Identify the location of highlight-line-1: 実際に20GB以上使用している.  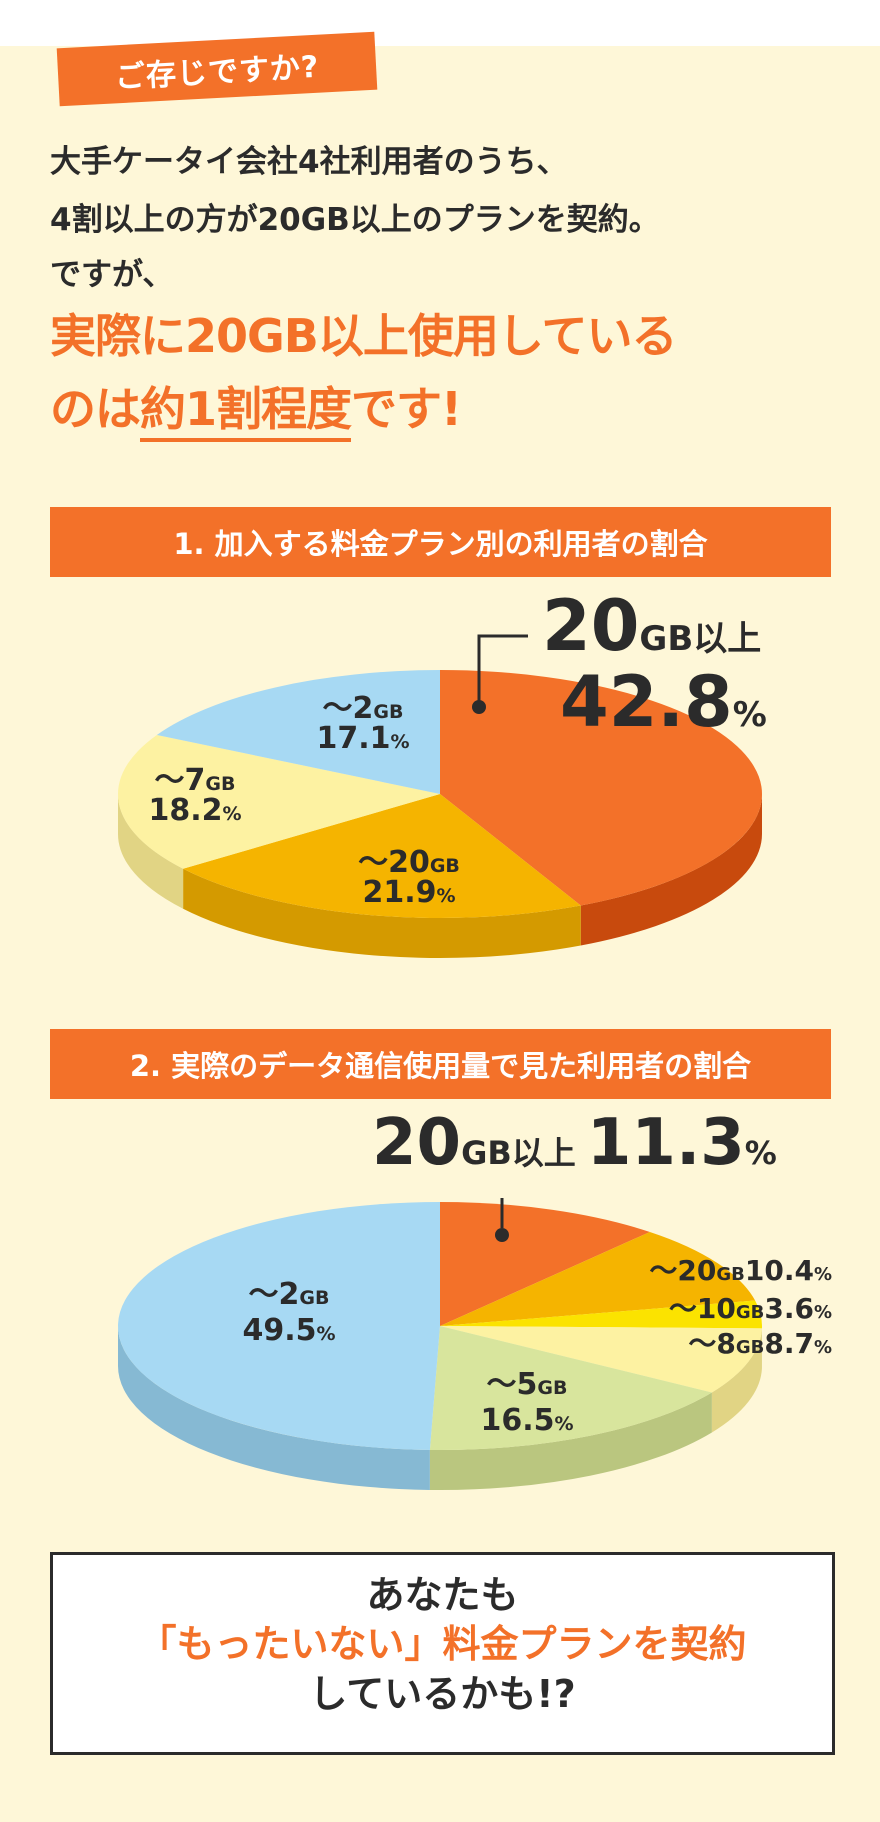
(363, 336).